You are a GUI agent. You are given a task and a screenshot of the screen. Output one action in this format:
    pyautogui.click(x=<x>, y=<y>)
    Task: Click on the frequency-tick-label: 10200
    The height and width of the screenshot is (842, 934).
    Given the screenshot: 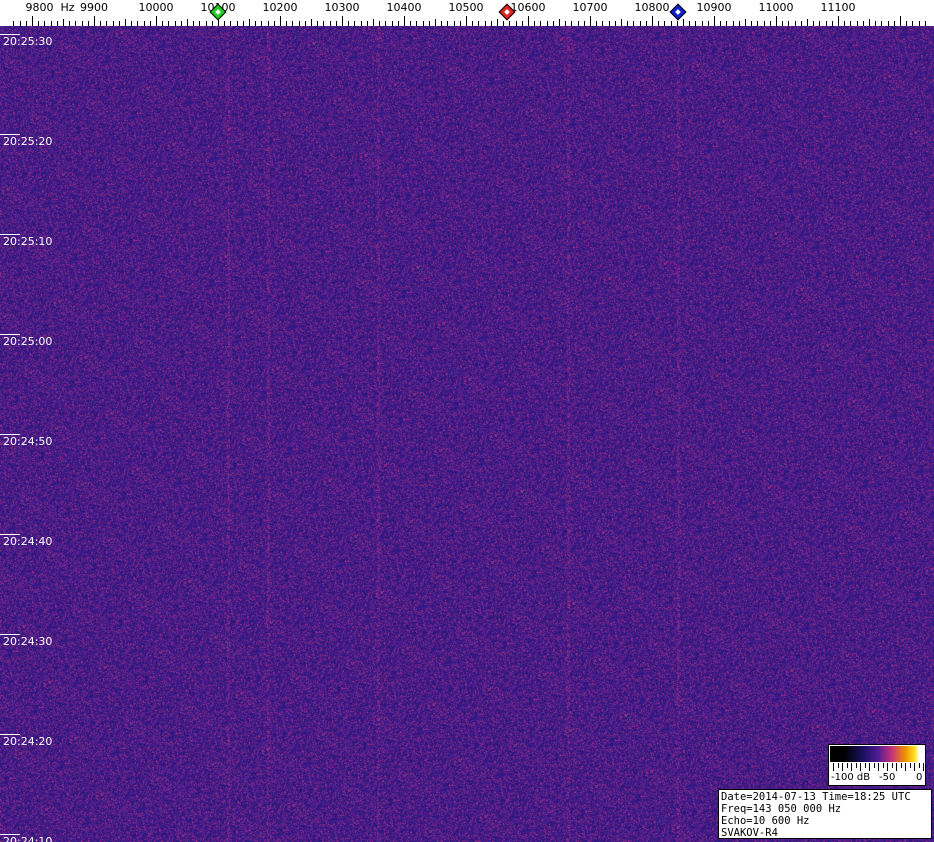 What is the action you would take?
    pyautogui.click(x=280, y=7)
    